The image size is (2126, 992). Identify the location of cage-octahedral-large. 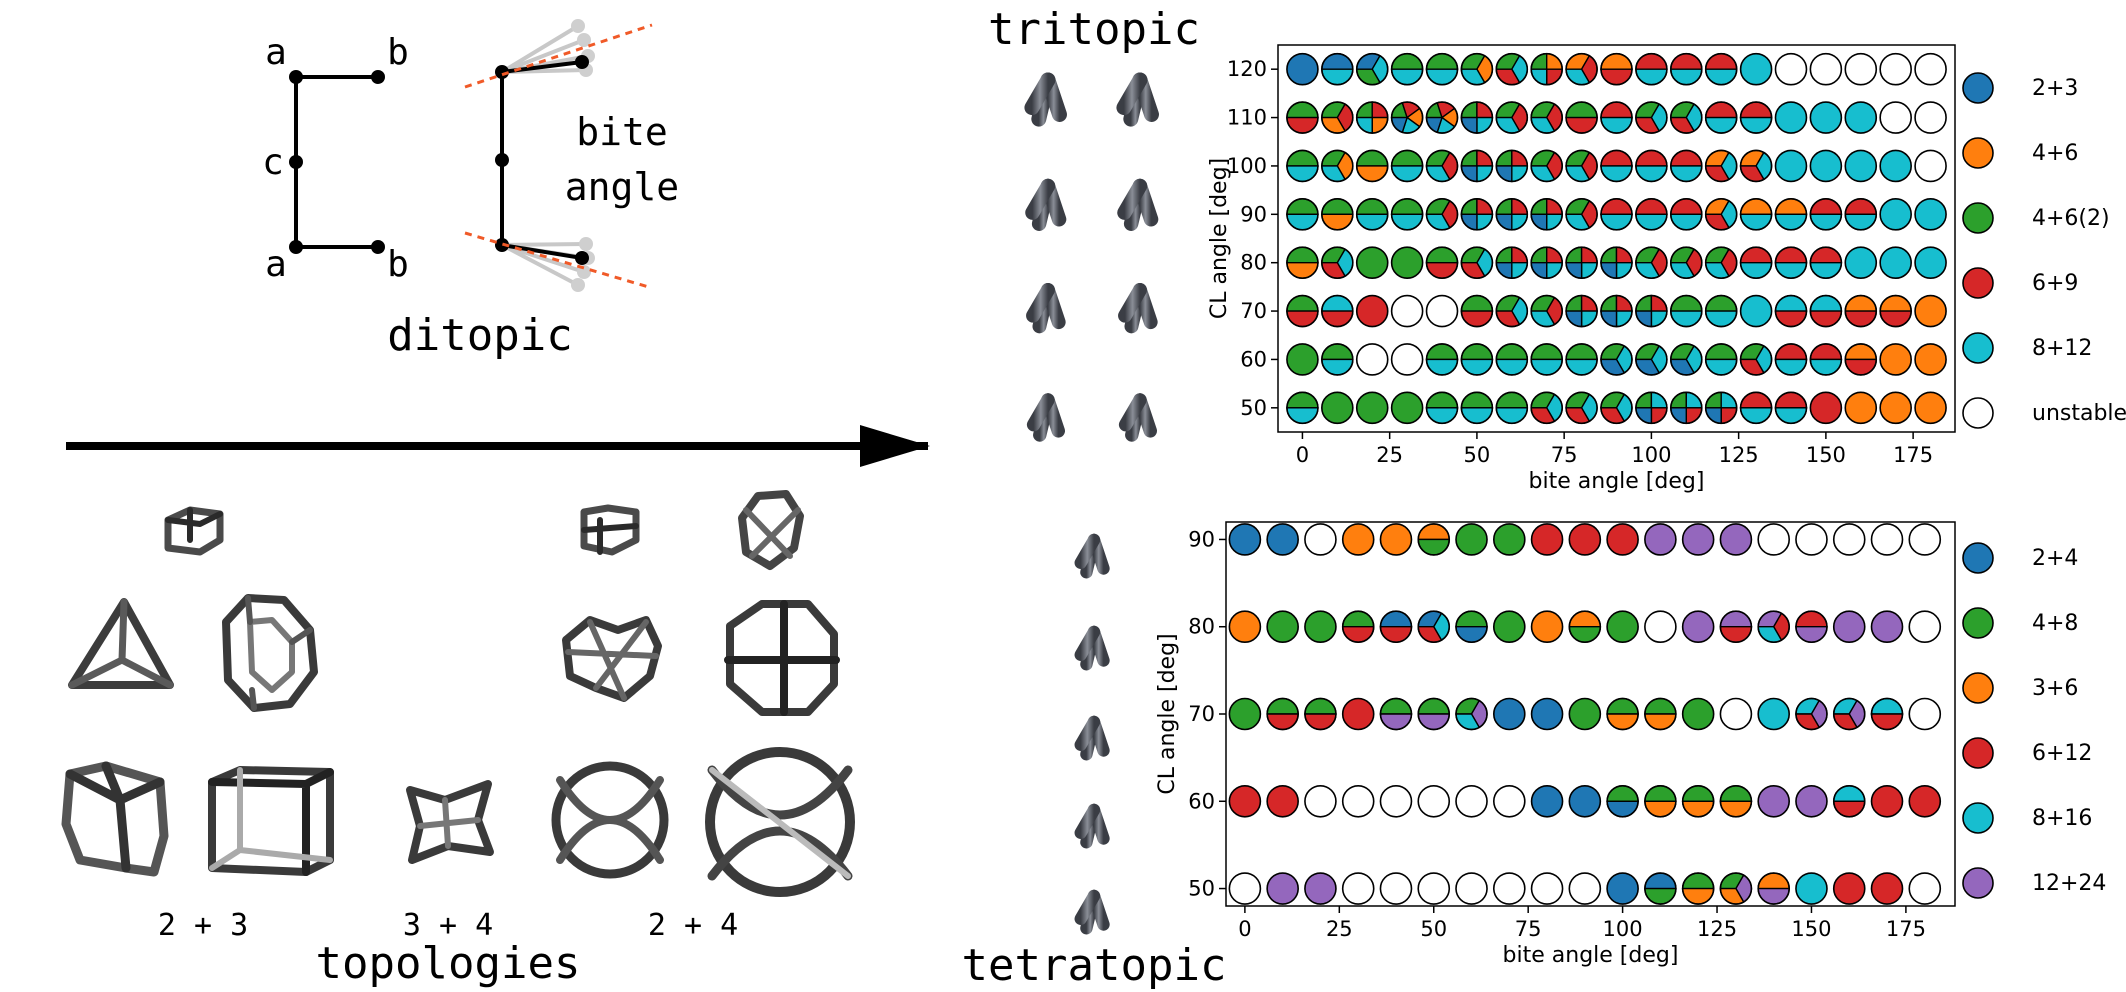
(115, 819).